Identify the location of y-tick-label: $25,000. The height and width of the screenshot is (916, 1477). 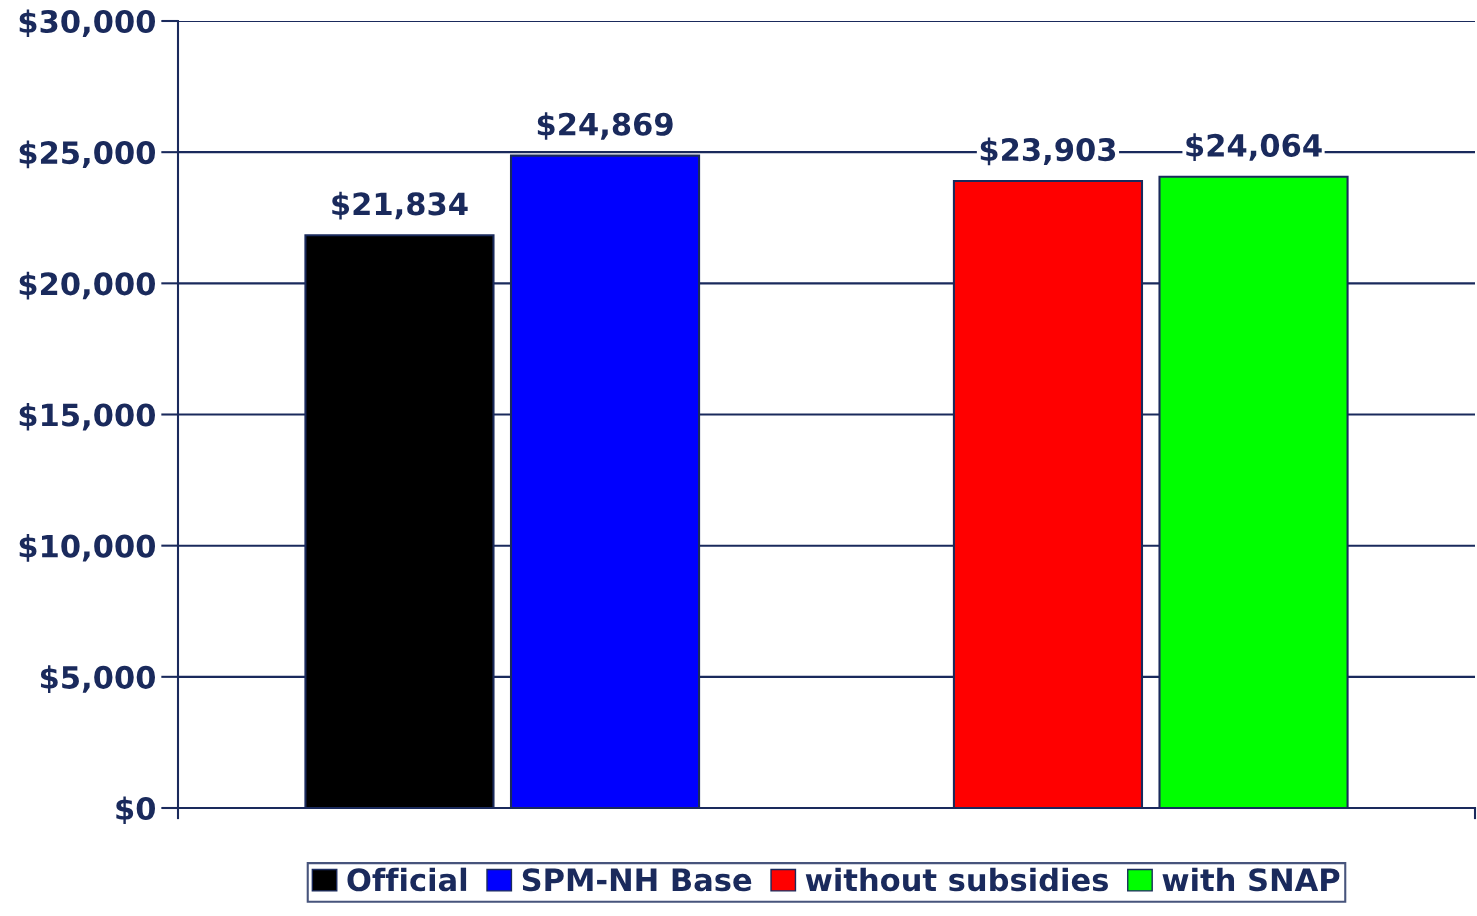
(87, 154).